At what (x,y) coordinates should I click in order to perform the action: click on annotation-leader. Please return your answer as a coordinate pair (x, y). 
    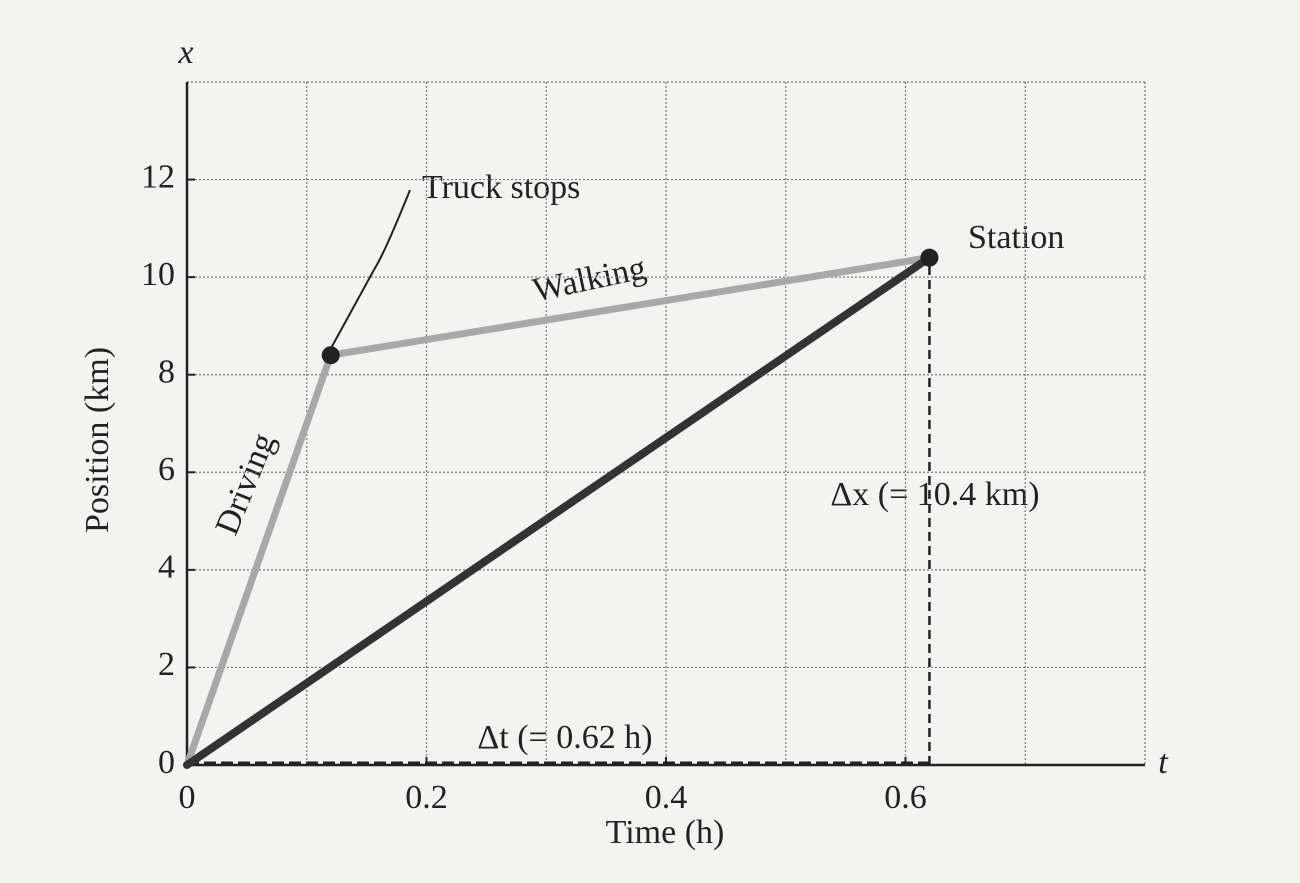
    Looking at the image, I should click on (370, 270).